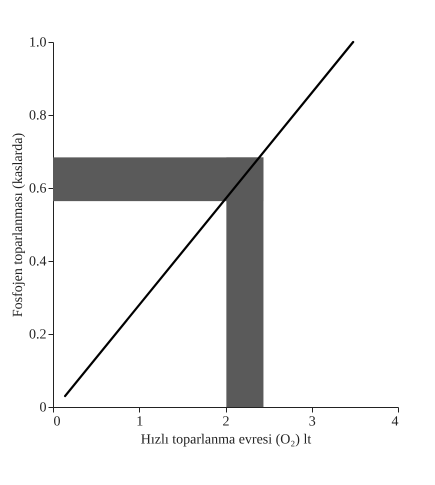 The height and width of the screenshot is (485, 435). I want to click on x-tick-label: 3, so click(312, 422).